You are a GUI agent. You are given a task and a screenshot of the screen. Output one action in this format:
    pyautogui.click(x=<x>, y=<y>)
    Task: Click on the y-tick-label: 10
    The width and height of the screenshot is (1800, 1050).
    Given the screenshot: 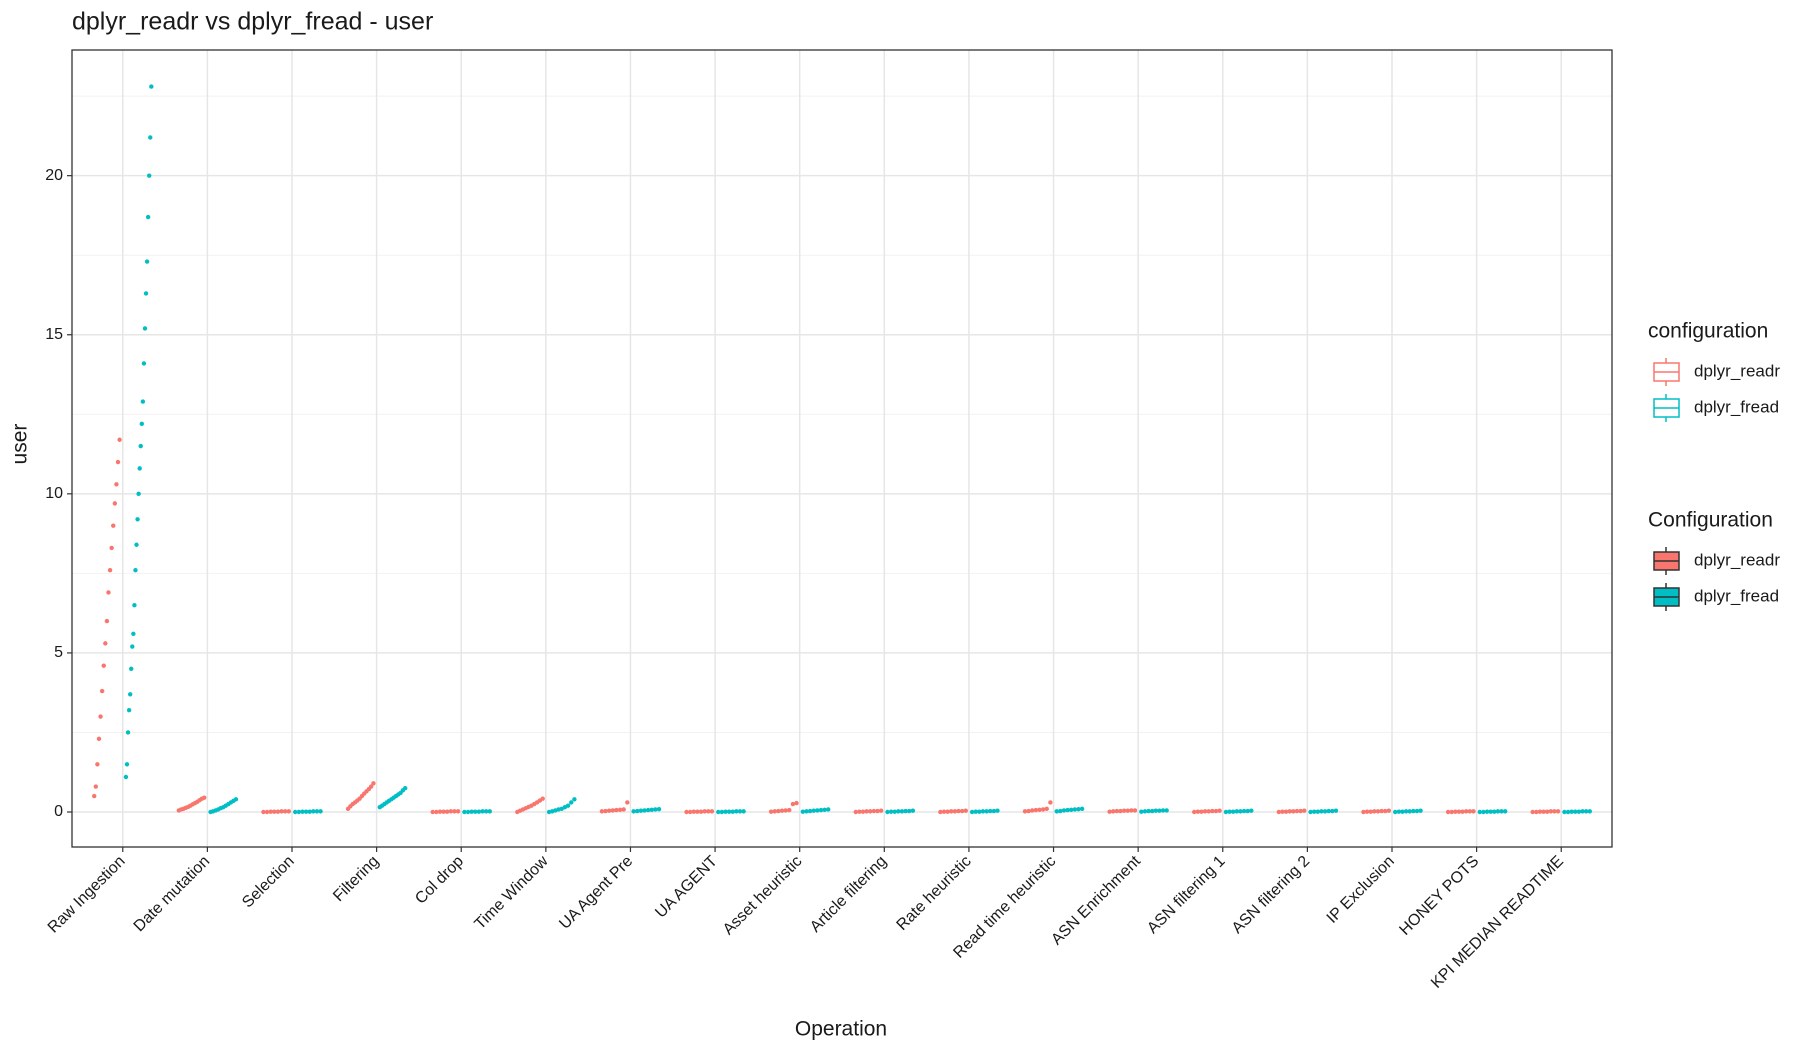 What is the action you would take?
    pyautogui.click(x=54, y=493)
    